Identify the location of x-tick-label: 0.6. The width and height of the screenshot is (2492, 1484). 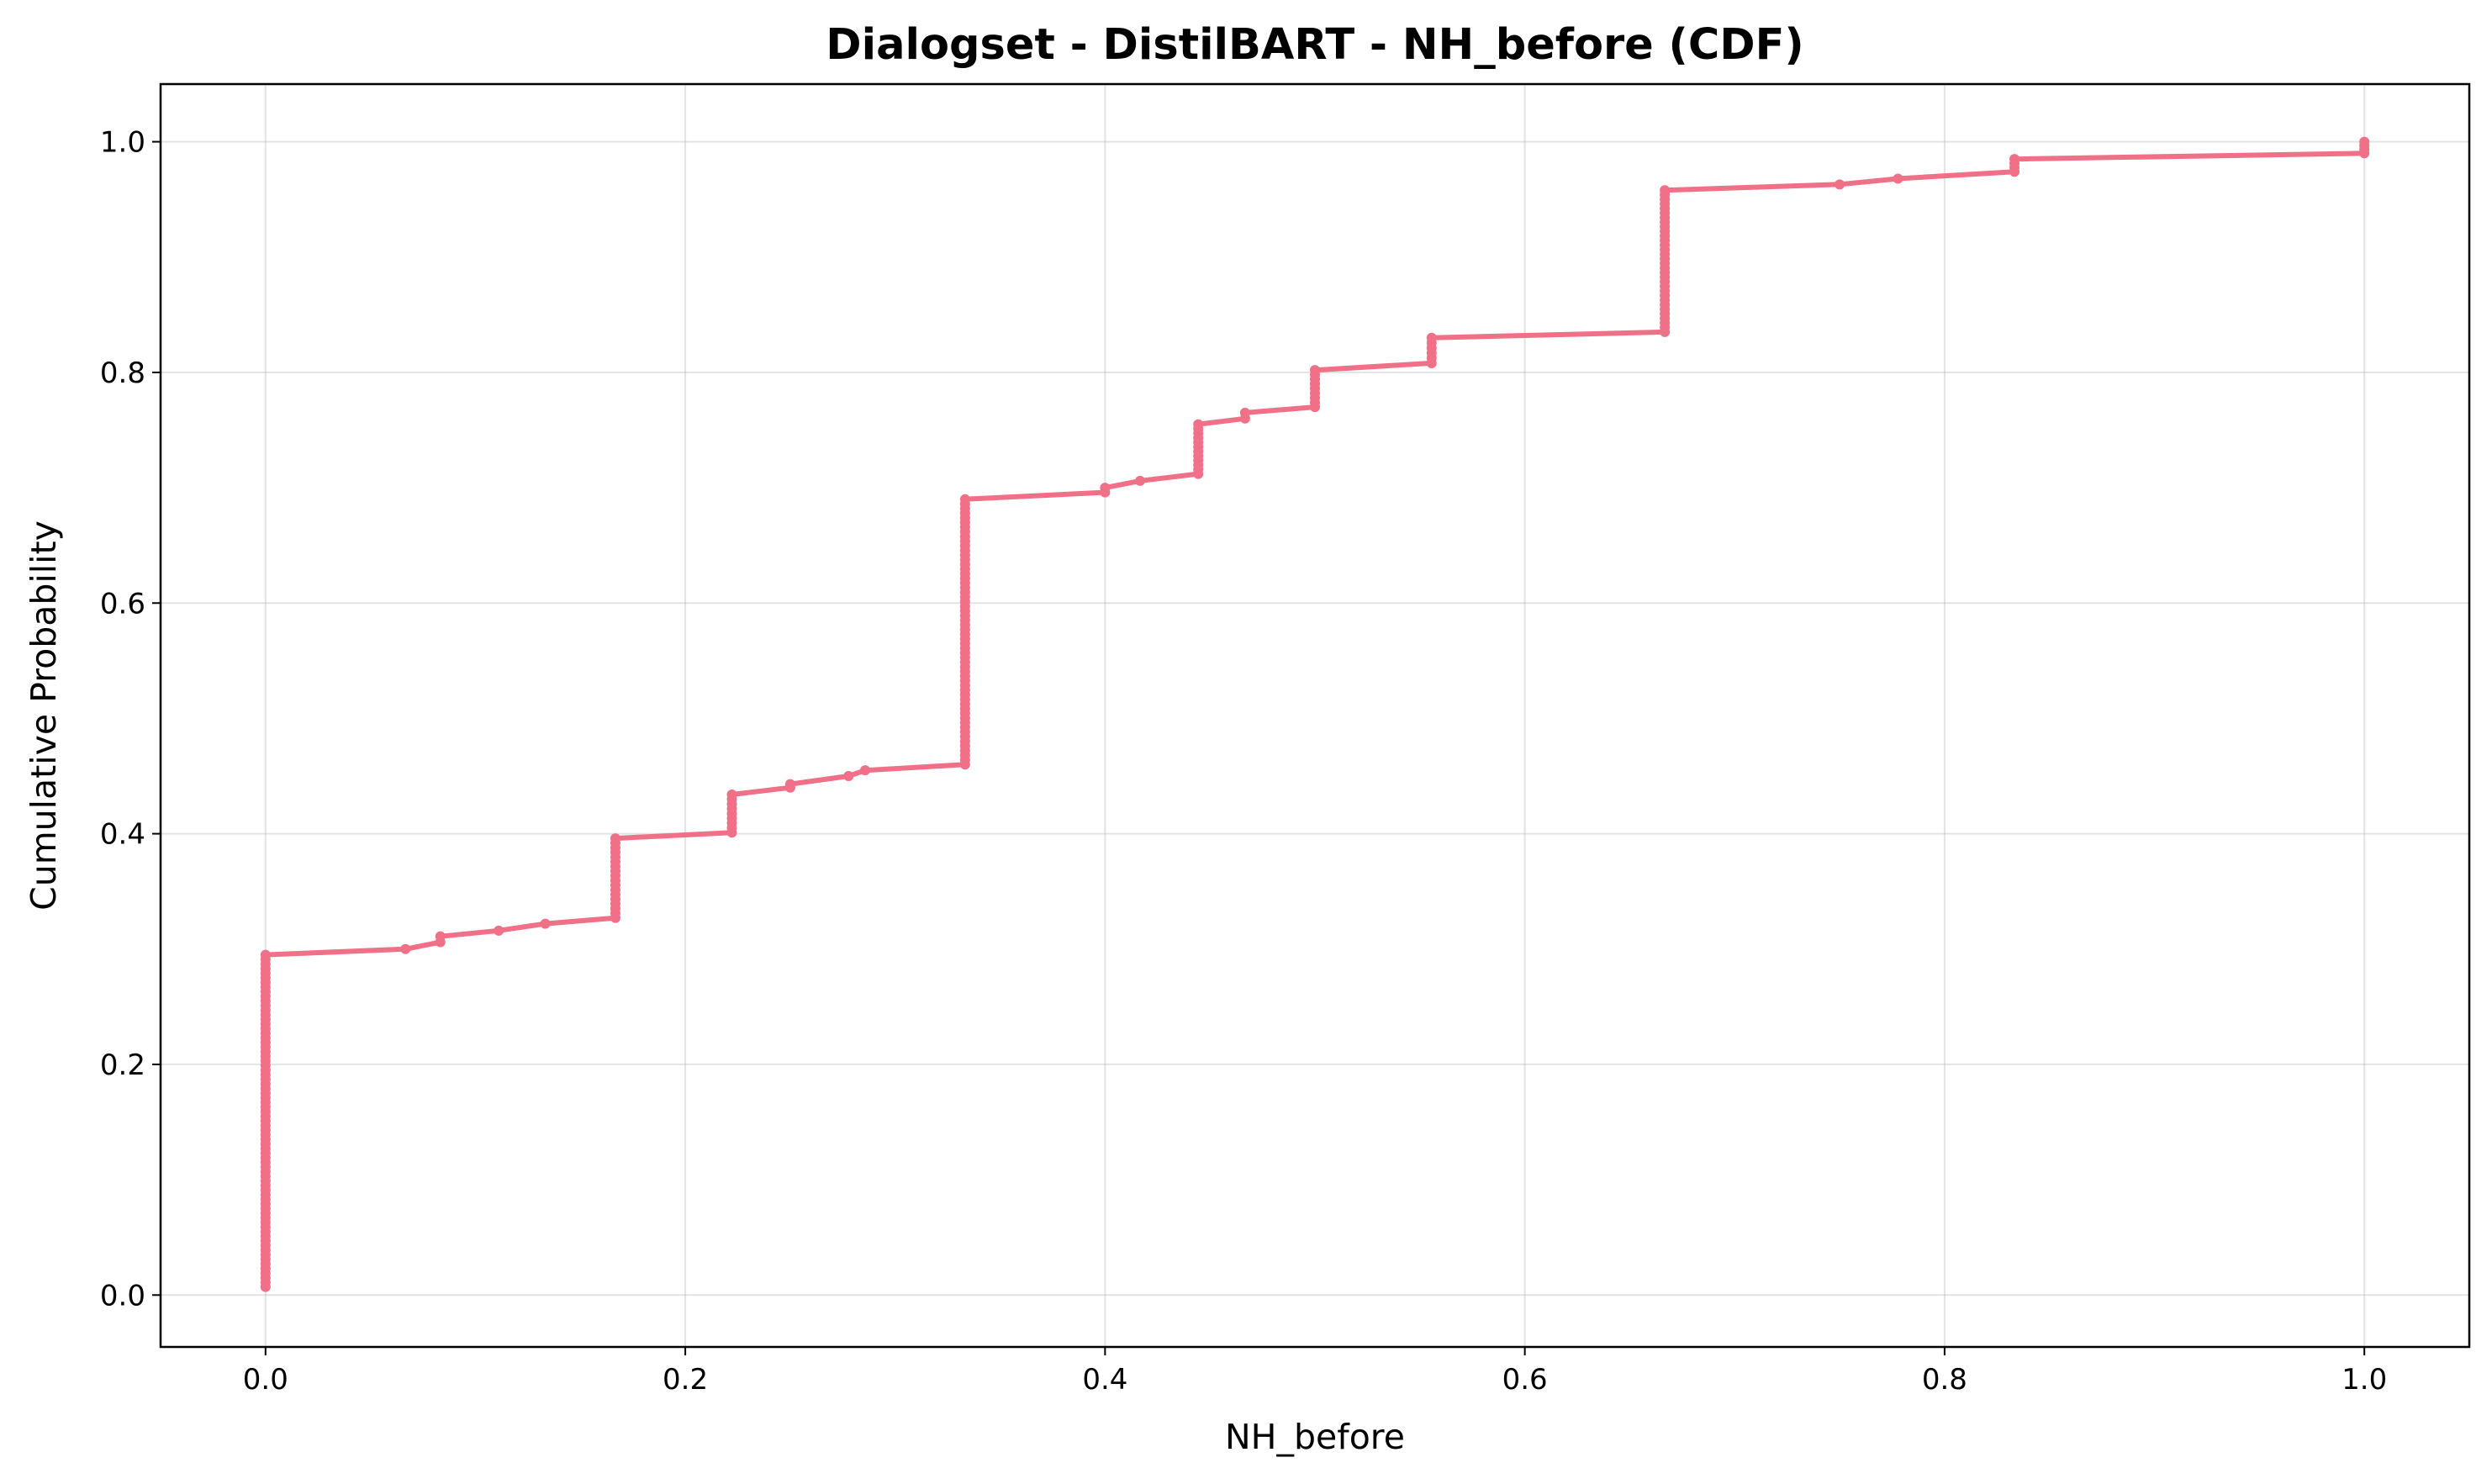
(1525, 1380).